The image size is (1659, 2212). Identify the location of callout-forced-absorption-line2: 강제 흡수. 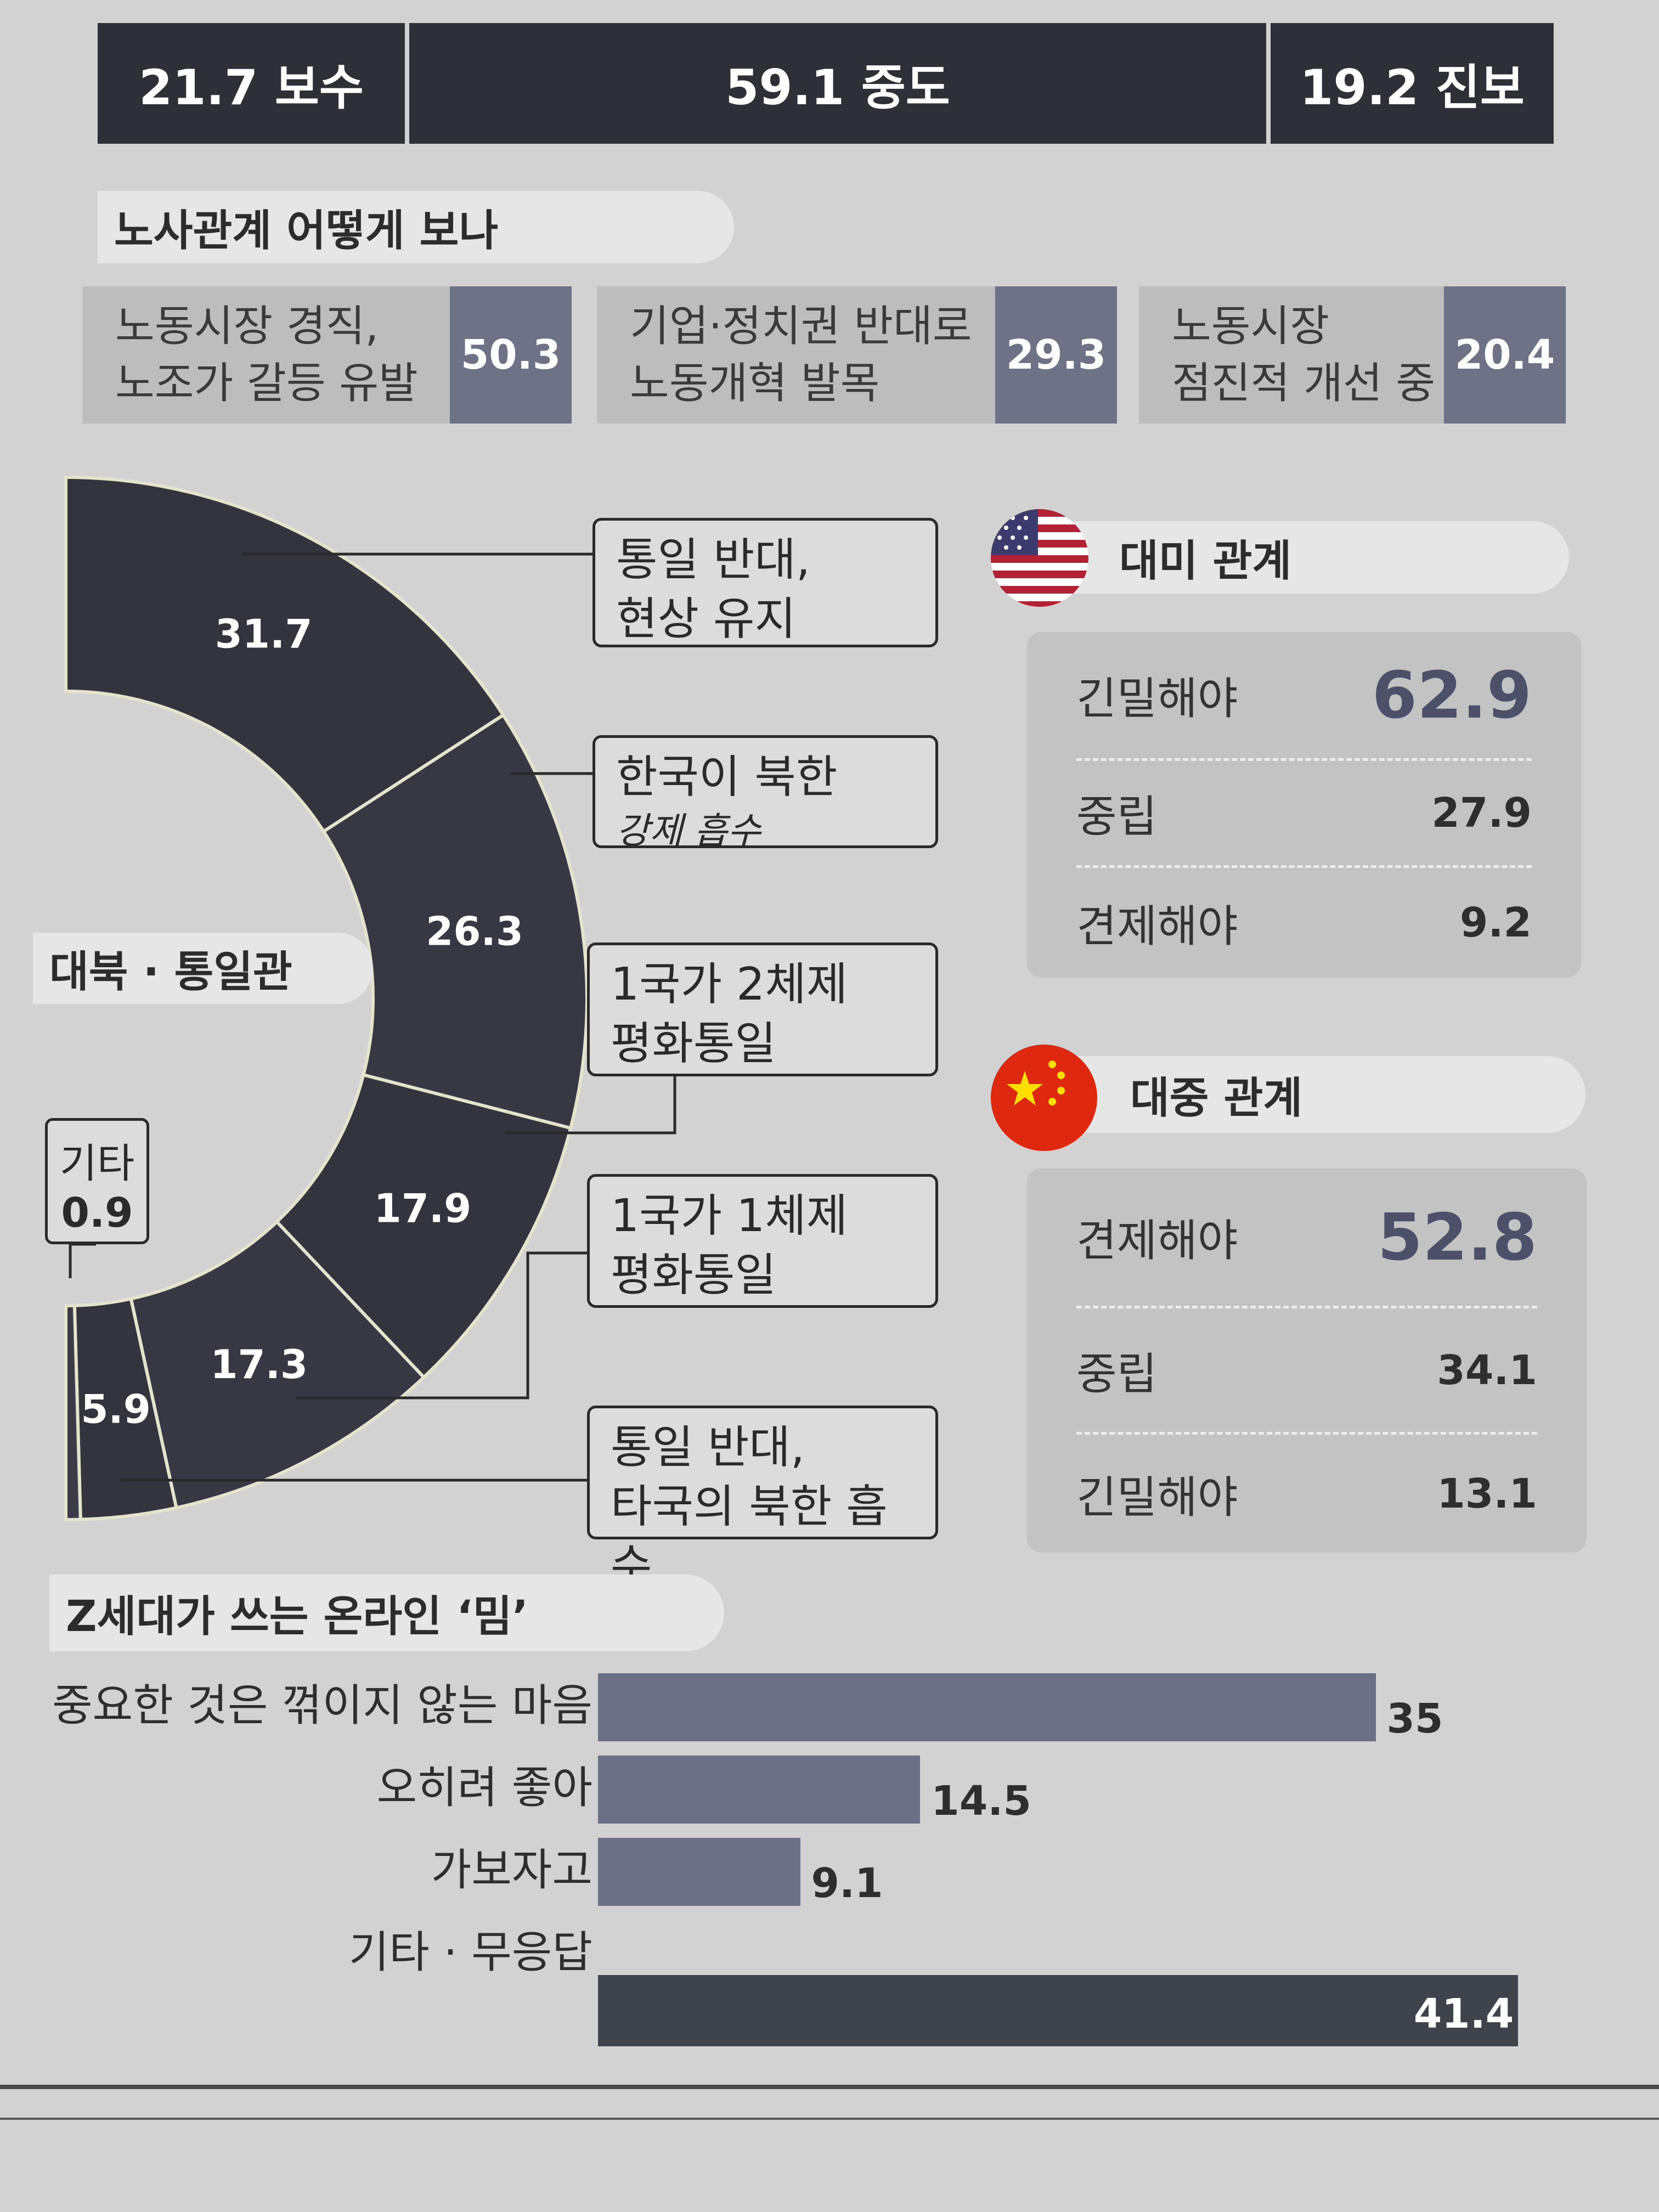
(689, 831).